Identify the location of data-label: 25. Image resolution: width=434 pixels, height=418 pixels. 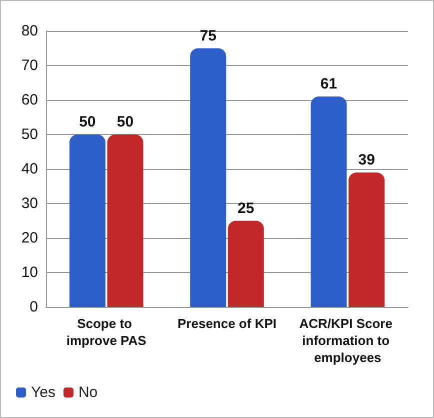
(246, 208).